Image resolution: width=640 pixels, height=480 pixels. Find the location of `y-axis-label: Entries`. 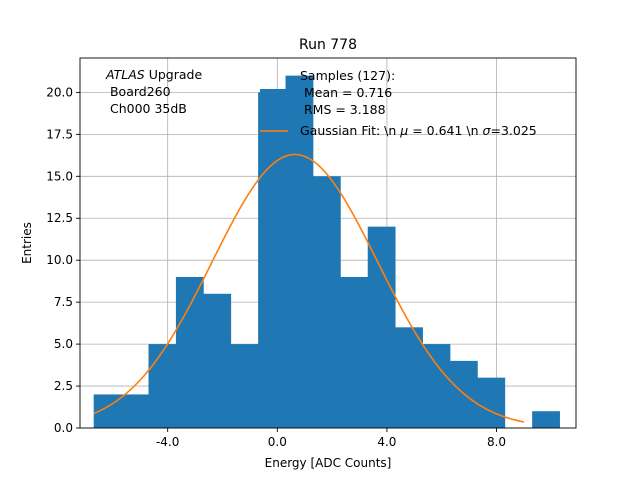

y-axis-label: Entries is located at coordinates (27, 243).